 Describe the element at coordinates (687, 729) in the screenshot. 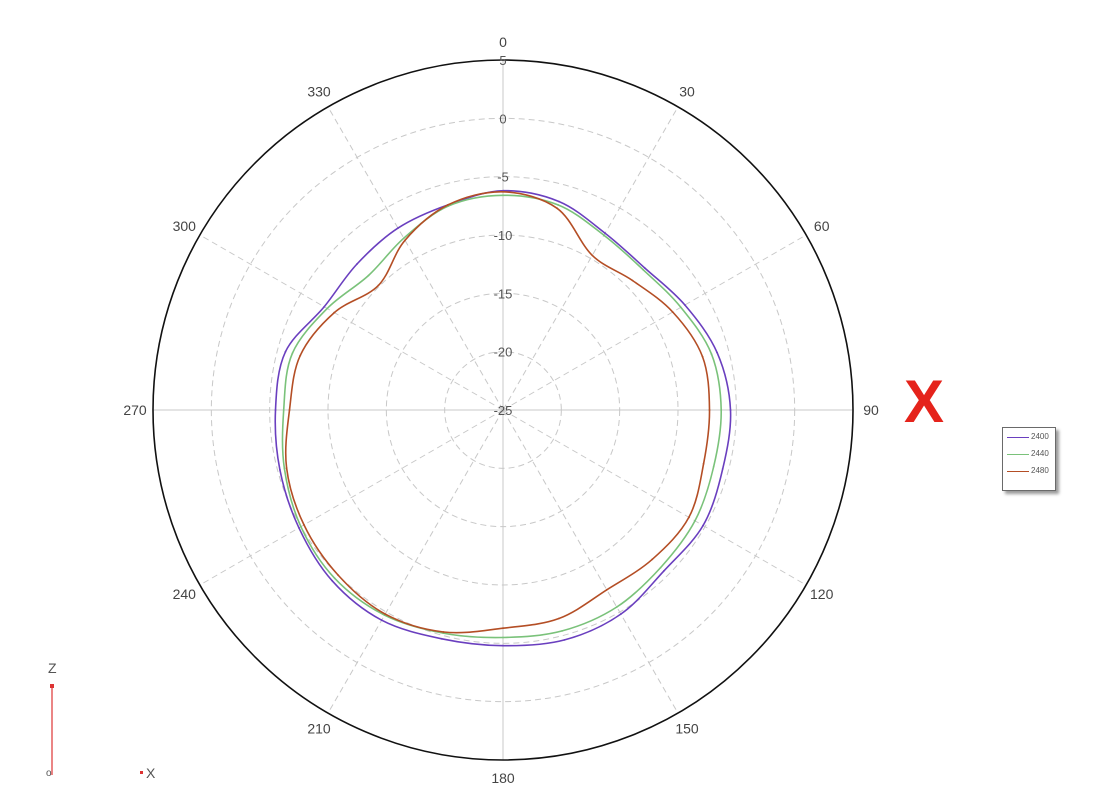

I see `angle-tick-150: 150` at that location.